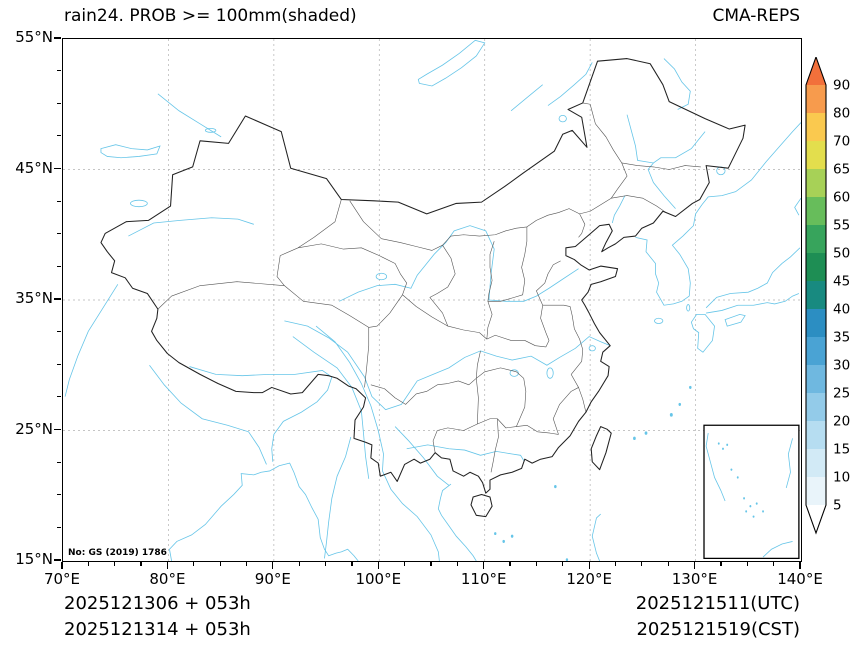 Image resolution: width=860 pixels, height=647 pixels. Describe the element at coordinates (751, 164) in the screenshot. I see `russia-pacific-coast` at that location.